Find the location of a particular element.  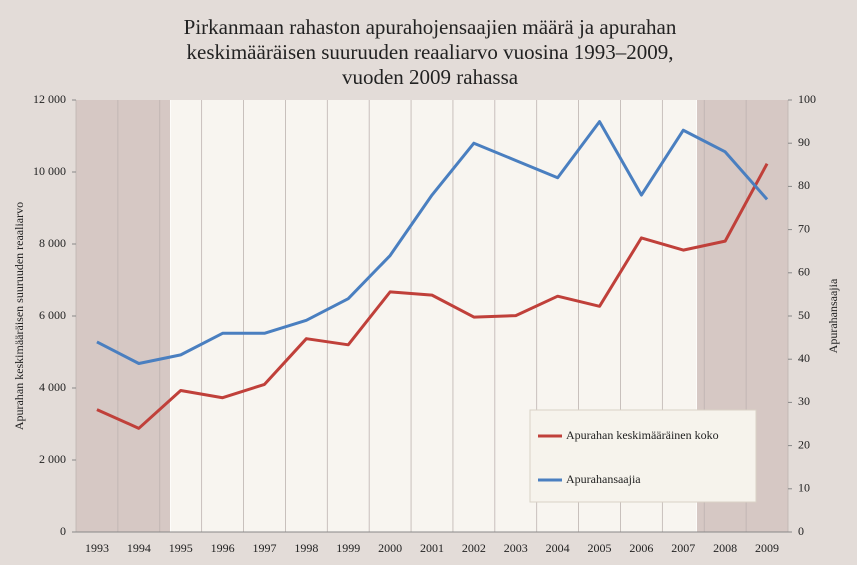

y-tick-label: 6 000 is located at coordinates (52, 315).